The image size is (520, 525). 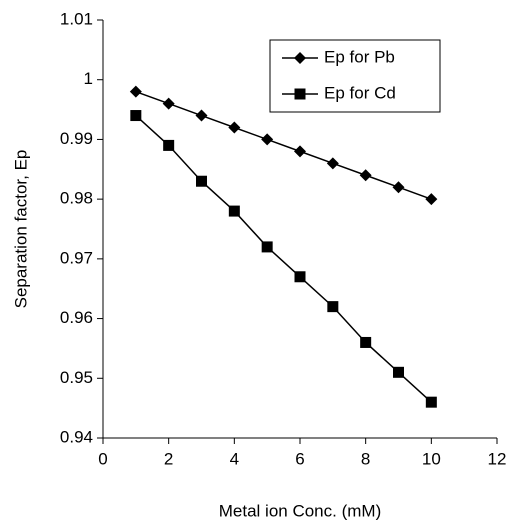 I want to click on y-tick-label: 0.97, so click(x=76, y=257).